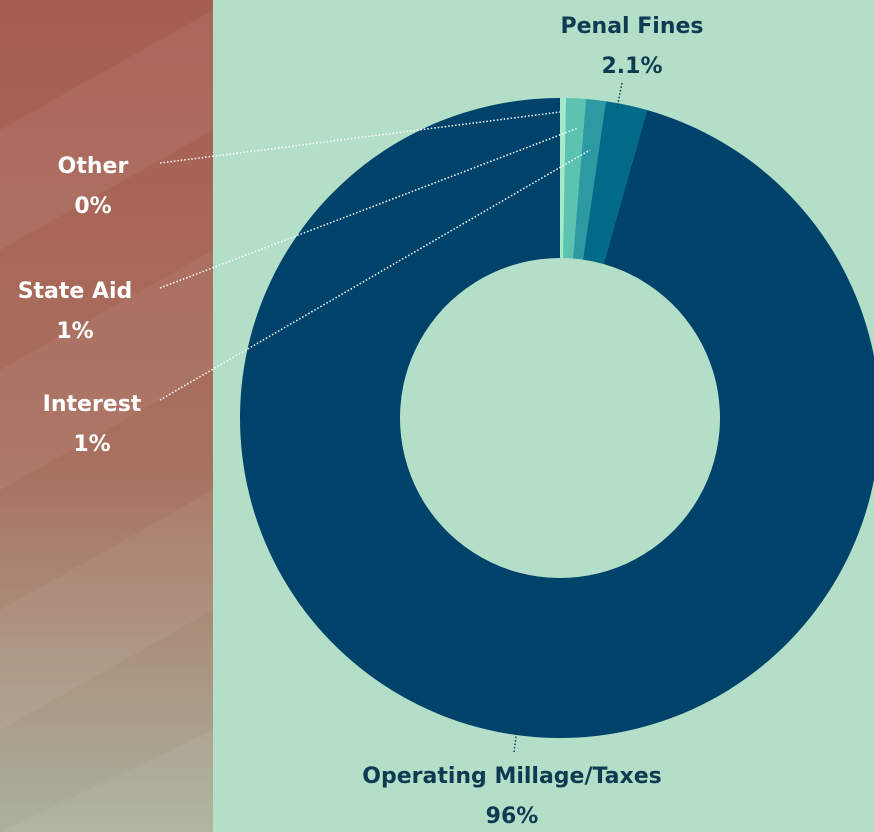 The height and width of the screenshot is (832, 874). I want to click on category-label: State Aid, so click(75, 291).